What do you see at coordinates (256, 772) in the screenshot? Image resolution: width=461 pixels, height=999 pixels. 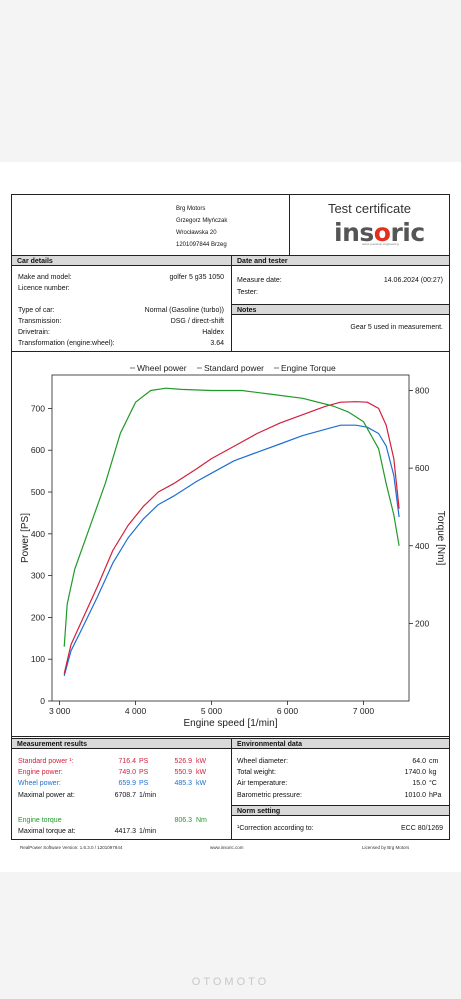 I see `env-label: Total weight:` at bounding box center [256, 772].